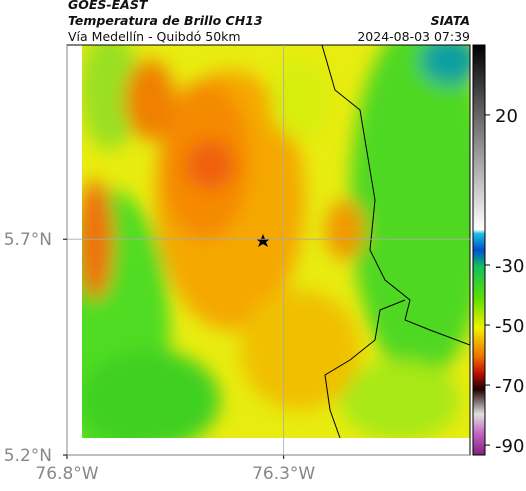 This screenshot has width=526, height=491. Describe the element at coordinates (450, 20) in the screenshot. I see `agency: SIATA` at that location.